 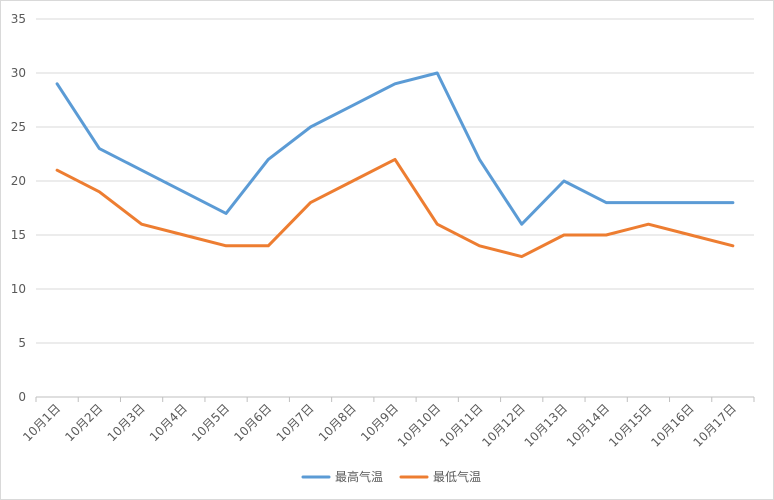 I want to click on x-tick-label: 10月5日, so click(x=210, y=422).